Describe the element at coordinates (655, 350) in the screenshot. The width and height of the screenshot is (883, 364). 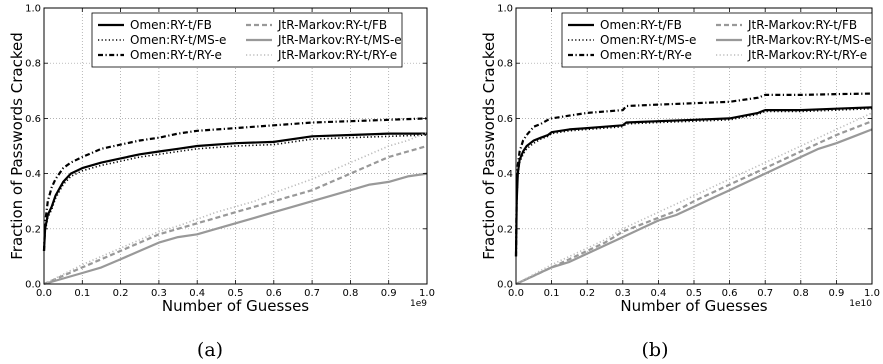
I see `caption-b: (b)` at that location.